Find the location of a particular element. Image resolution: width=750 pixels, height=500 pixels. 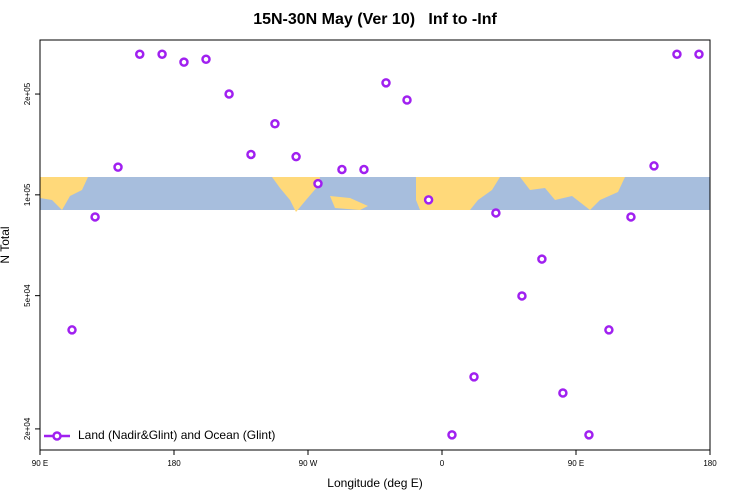

legend-marker is located at coordinates (57, 436).